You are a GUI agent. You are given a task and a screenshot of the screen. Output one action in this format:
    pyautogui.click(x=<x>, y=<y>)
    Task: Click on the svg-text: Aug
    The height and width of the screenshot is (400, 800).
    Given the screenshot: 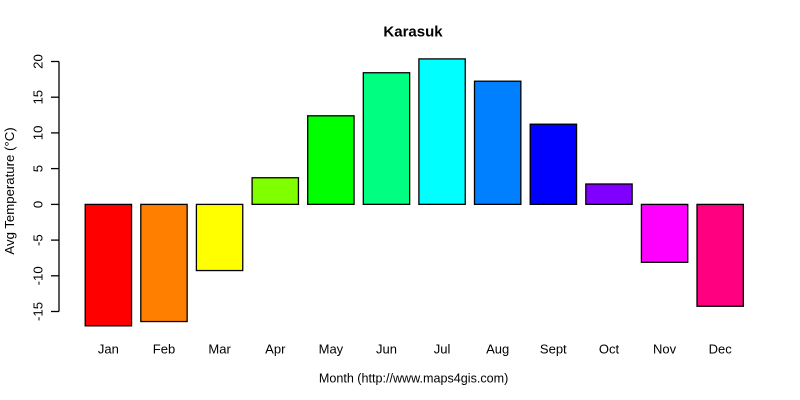 What is the action you would take?
    pyautogui.click(x=497, y=349)
    